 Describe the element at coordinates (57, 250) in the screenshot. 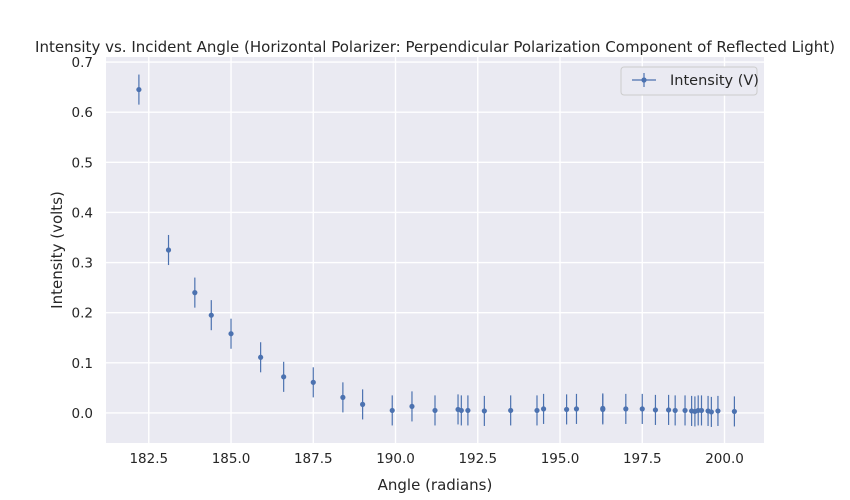

I see `y-axis-label: Intensity (volts)` at that location.